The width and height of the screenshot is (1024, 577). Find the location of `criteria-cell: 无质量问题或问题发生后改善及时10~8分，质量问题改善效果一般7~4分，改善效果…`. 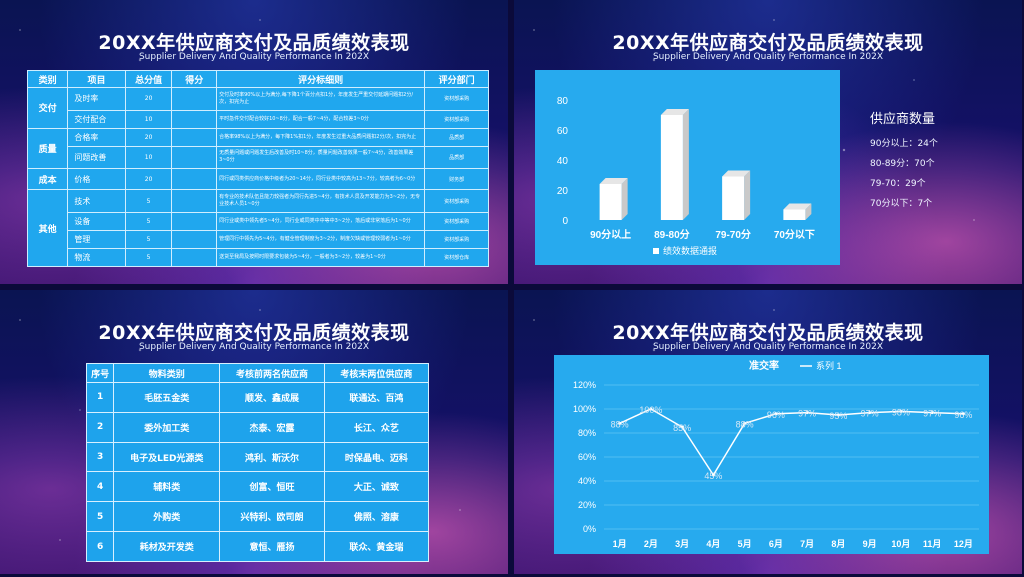

criteria-cell: 无质量问题或问题发生后改善及时10~8分，质量问题改善效果一般7~4分，改善效果… is located at coordinates (321, 157).